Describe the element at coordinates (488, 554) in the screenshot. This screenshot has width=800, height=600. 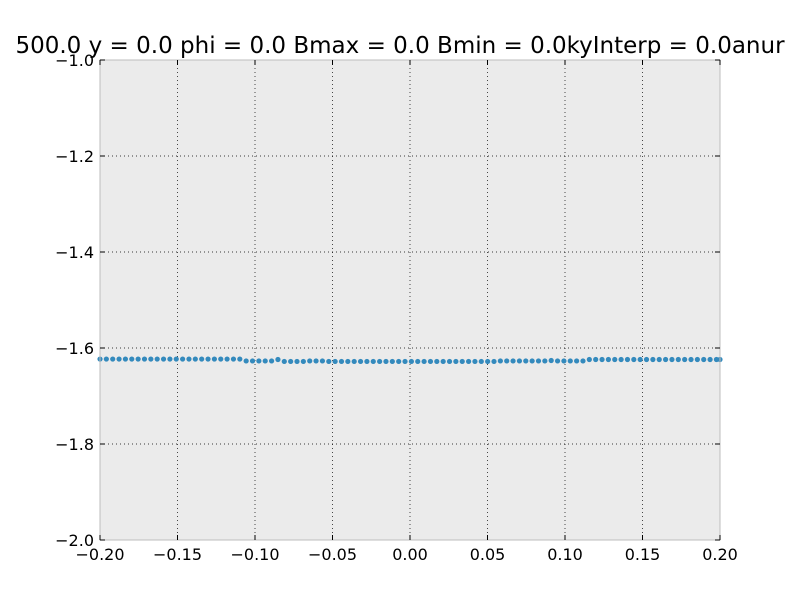
I see `x-tick-label: 0.05` at that location.